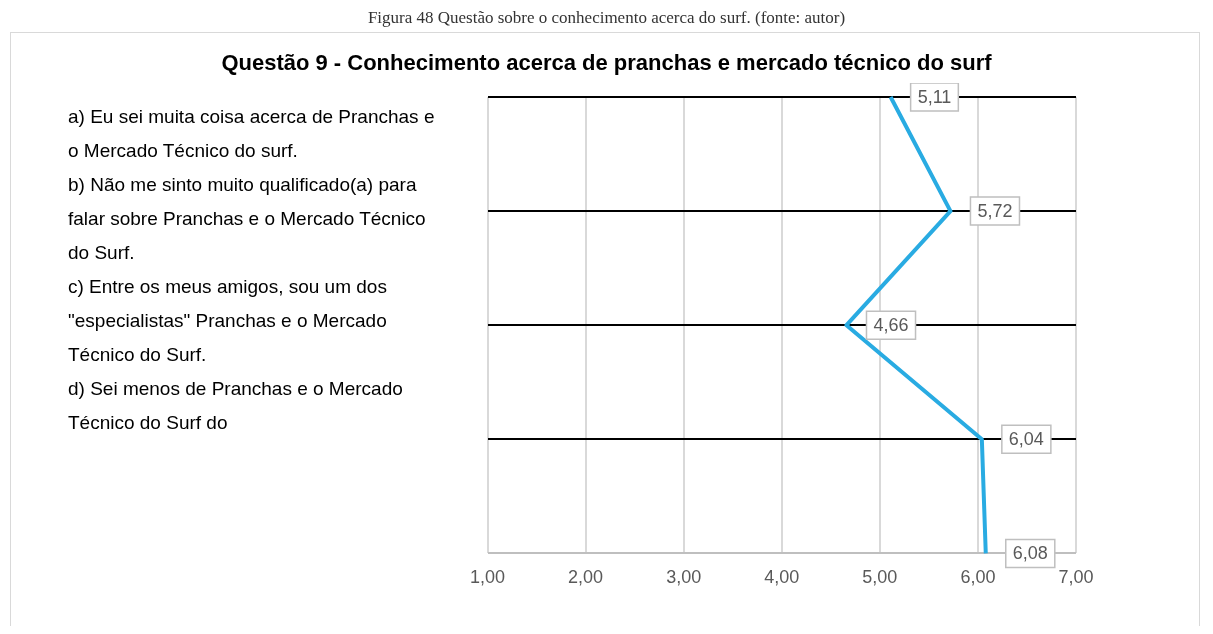 Image resolution: width=1213 pixels, height=634 pixels. What do you see at coordinates (1026, 439) in the screenshot?
I see `text: 6,04` at bounding box center [1026, 439].